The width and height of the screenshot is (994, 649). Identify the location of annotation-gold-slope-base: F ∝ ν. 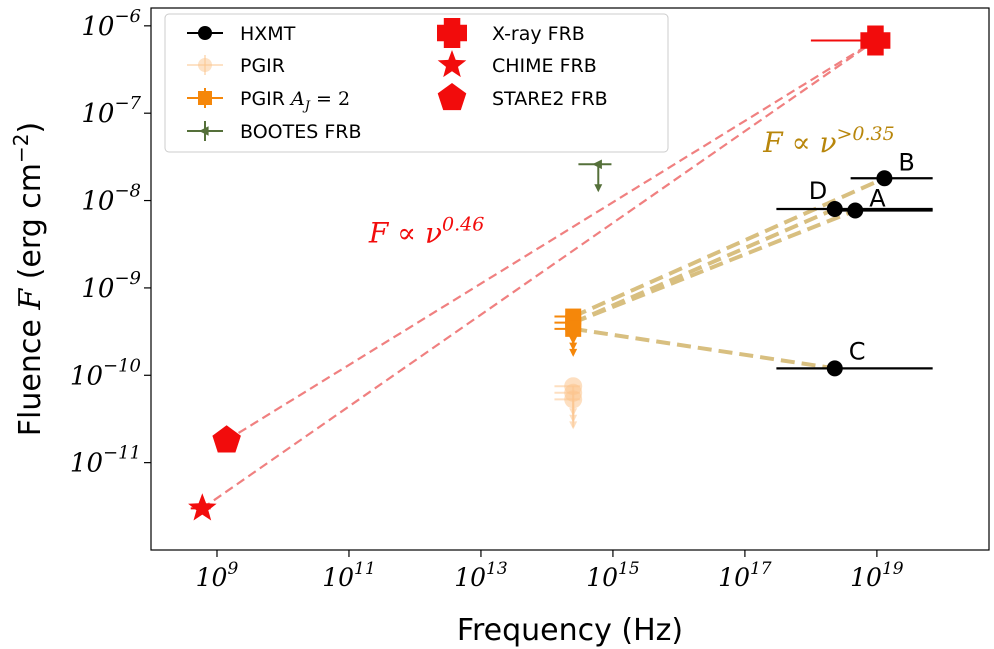
(799, 142).